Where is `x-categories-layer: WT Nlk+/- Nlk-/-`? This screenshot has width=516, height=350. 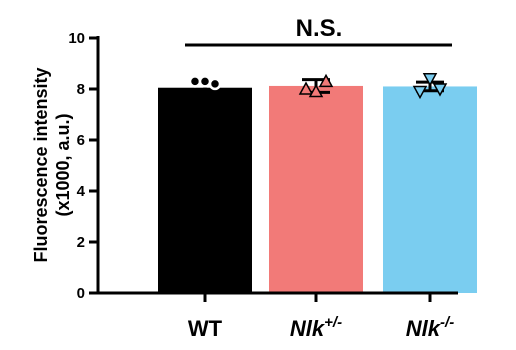
x-categories-layer: WT Nlk+/- Nlk-/- is located at coordinates (321, 327).